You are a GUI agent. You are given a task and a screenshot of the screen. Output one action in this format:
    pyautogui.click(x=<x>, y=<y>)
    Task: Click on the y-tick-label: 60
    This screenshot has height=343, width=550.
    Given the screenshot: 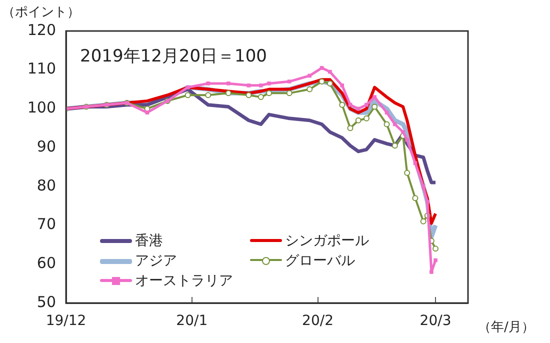 What is the action you would take?
    pyautogui.click(x=46, y=263)
    